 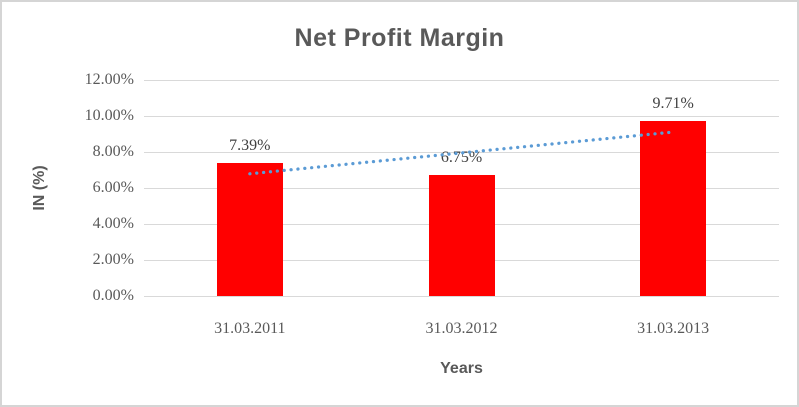 What do you see at coordinates (673, 328) in the screenshot?
I see `x-category-label: 31.03.2013` at bounding box center [673, 328].